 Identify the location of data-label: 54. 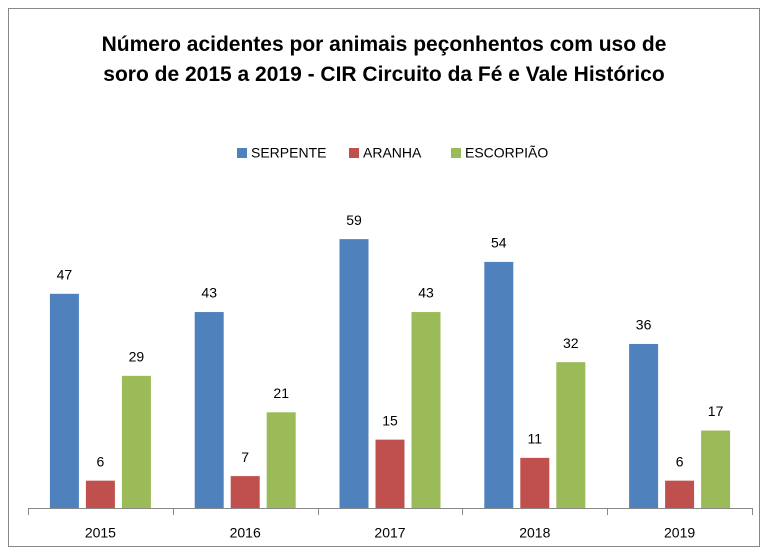
(499, 243).